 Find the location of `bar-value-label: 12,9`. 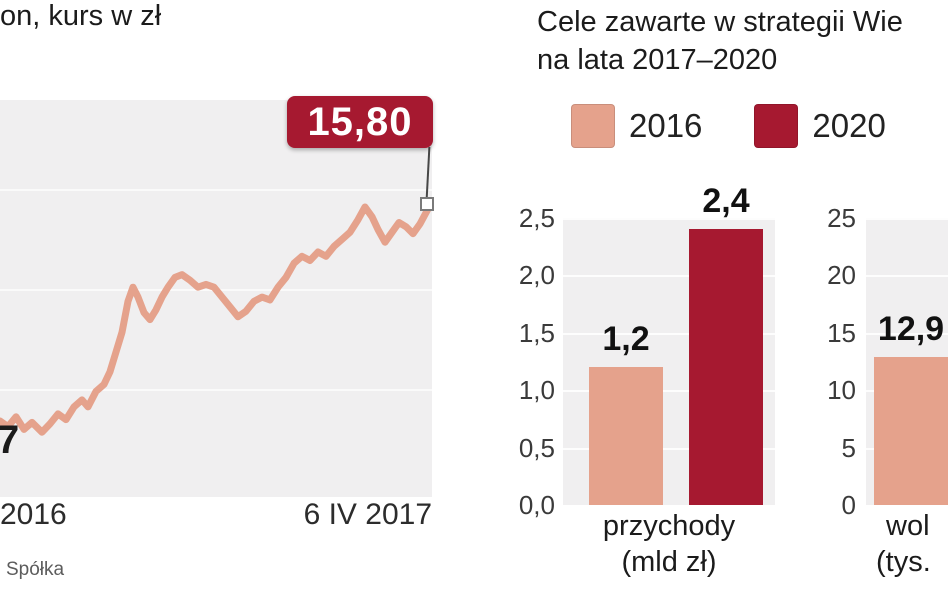

bar-value-label: 12,9 is located at coordinates (911, 328).